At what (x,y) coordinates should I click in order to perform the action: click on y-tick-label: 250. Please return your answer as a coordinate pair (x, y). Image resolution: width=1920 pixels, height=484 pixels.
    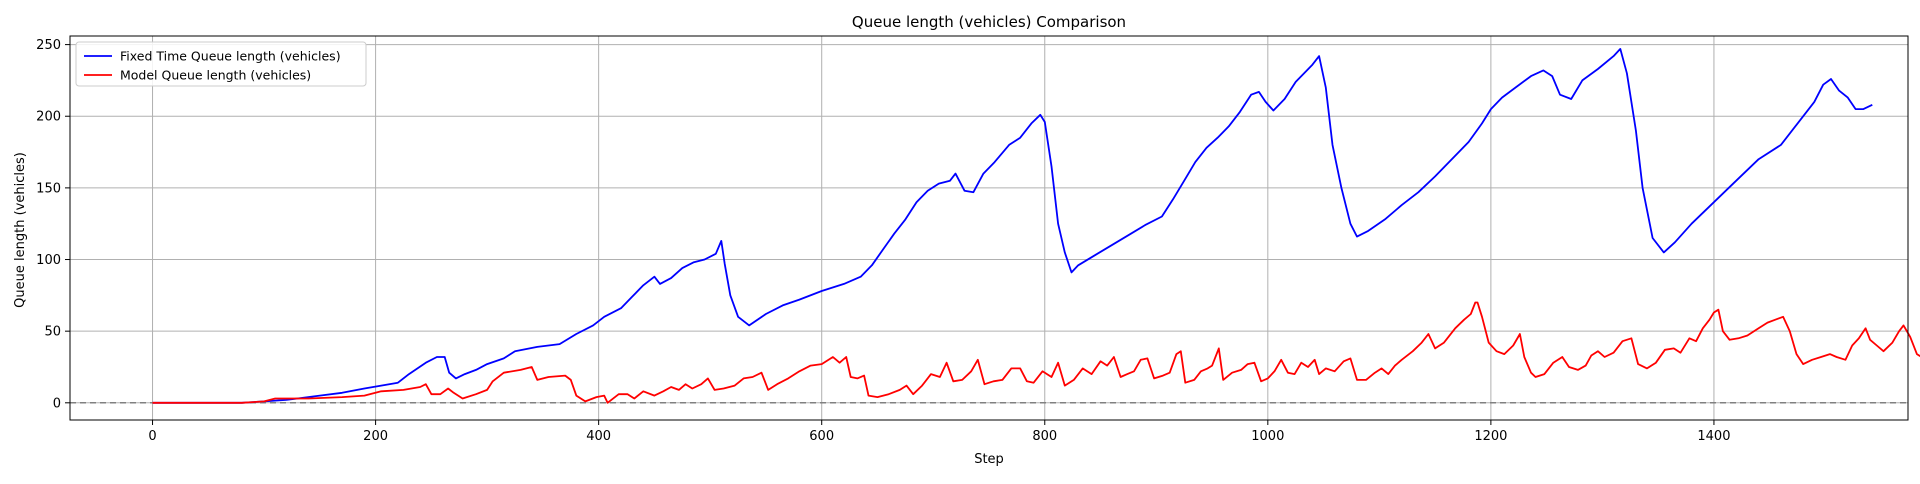
    Looking at the image, I should click on (48, 45).